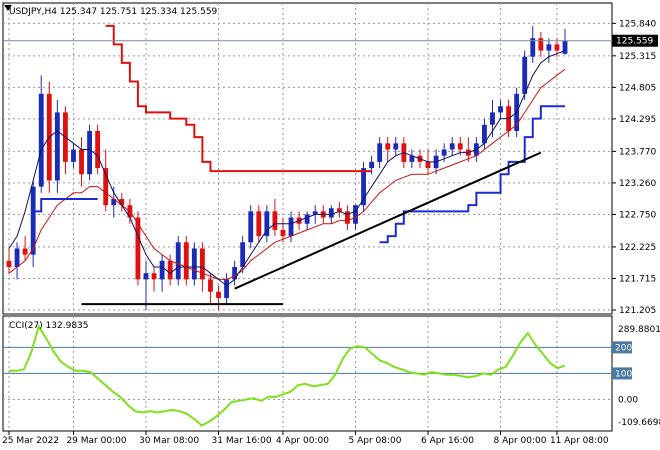 The height and width of the screenshot is (450, 660). What do you see at coordinates (96, 441) in the screenshot?
I see `x-tick-label: 29 Mar 00:00` at bounding box center [96, 441].